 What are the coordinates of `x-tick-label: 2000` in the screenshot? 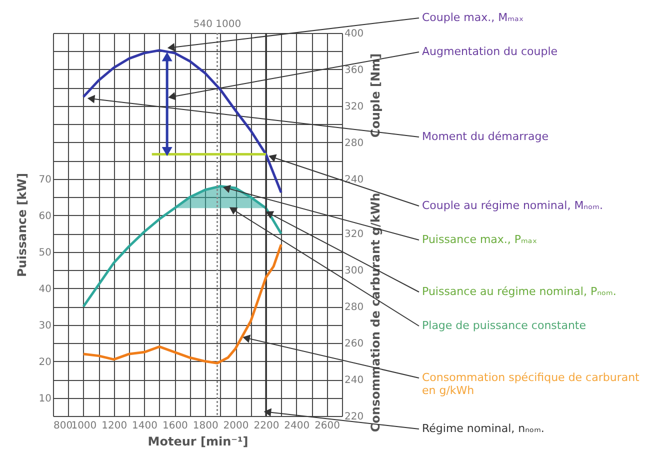 It's located at (236, 426).